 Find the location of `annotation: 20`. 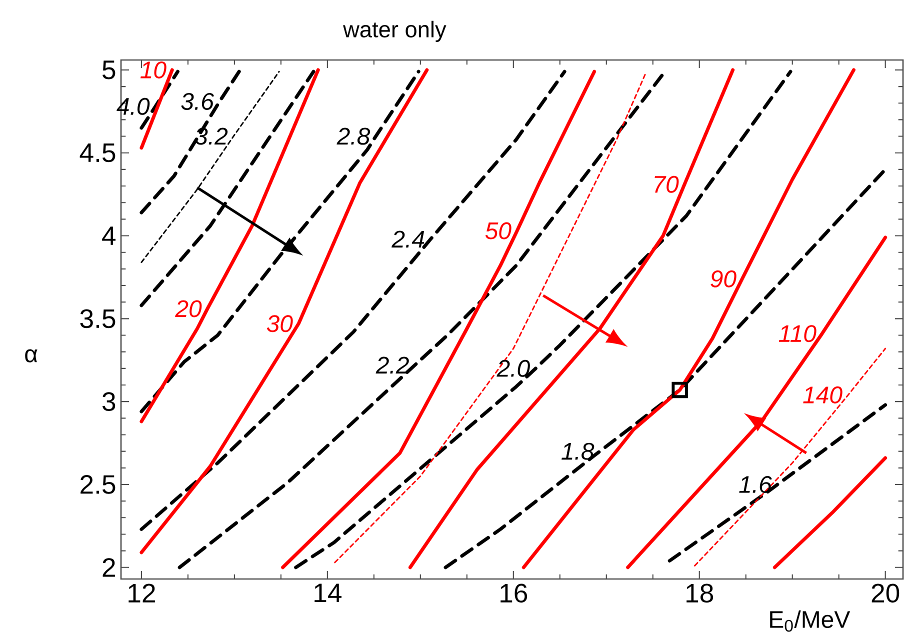

annotation: 20 is located at coordinates (188, 309).